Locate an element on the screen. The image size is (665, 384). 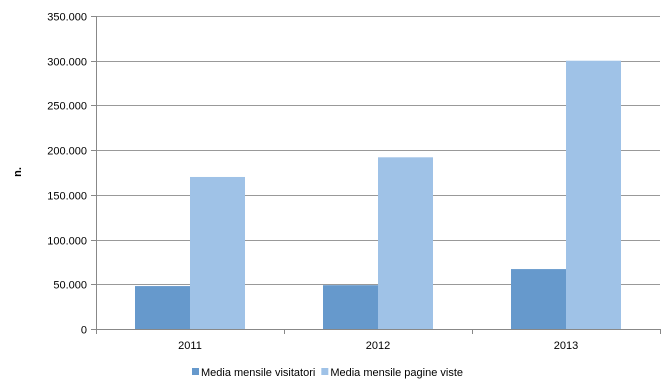
bar-visitatori-2011 is located at coordinates (162, 307).